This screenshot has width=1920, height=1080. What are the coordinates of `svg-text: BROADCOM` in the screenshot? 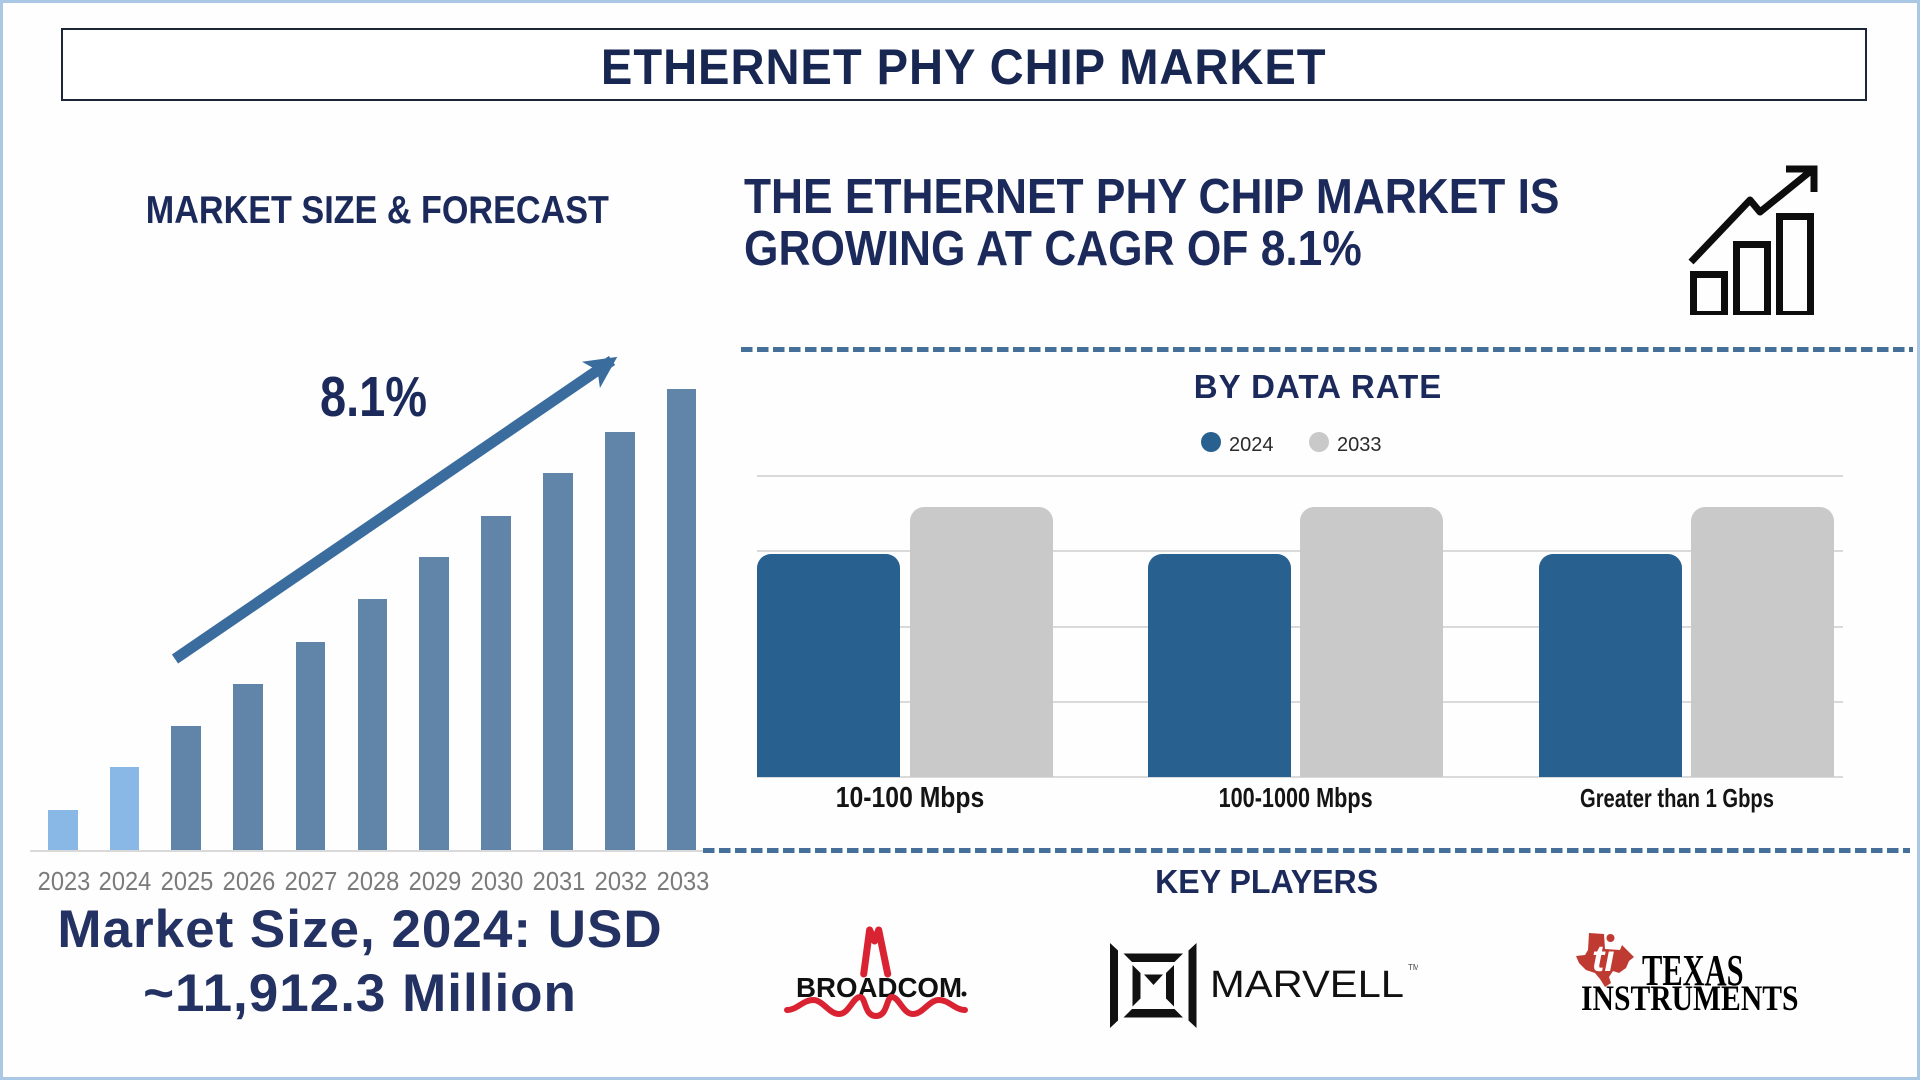 It's located at (879, 987).